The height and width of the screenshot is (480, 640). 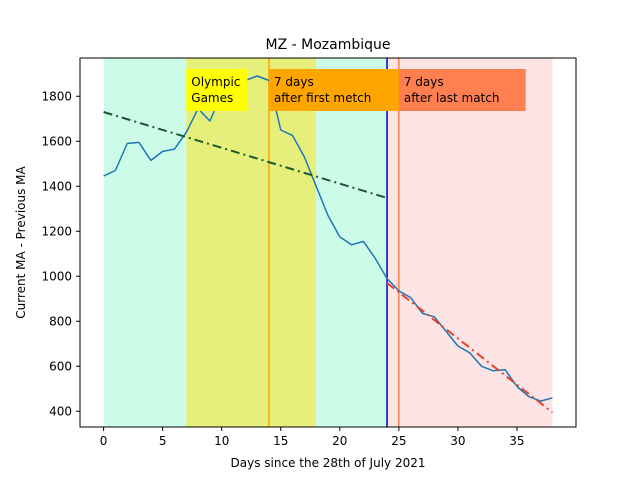 What do you see at coordinates (457, 441) in the screenshot?
I see `x-tick-label: 30` at bounding box center [457, 441].